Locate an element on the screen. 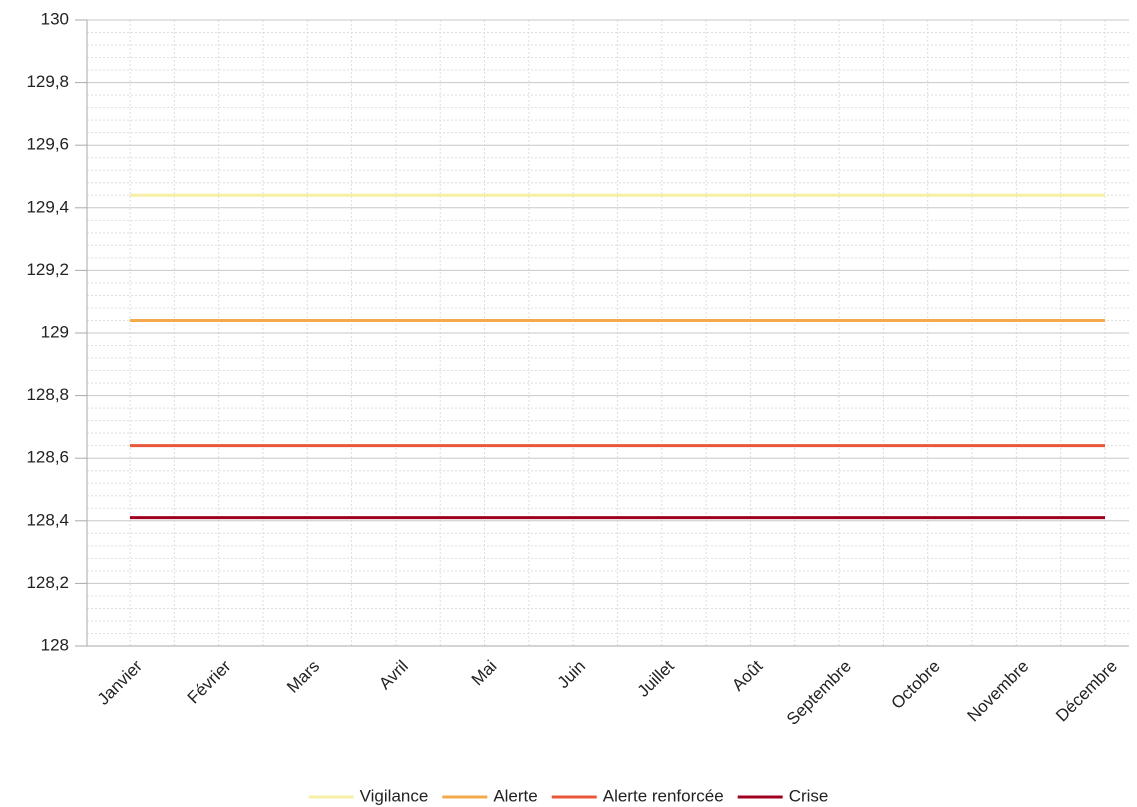 This screenshot has width=1137, height=807. y-tick-label: 128,8 is located at coordinates (47, 394).